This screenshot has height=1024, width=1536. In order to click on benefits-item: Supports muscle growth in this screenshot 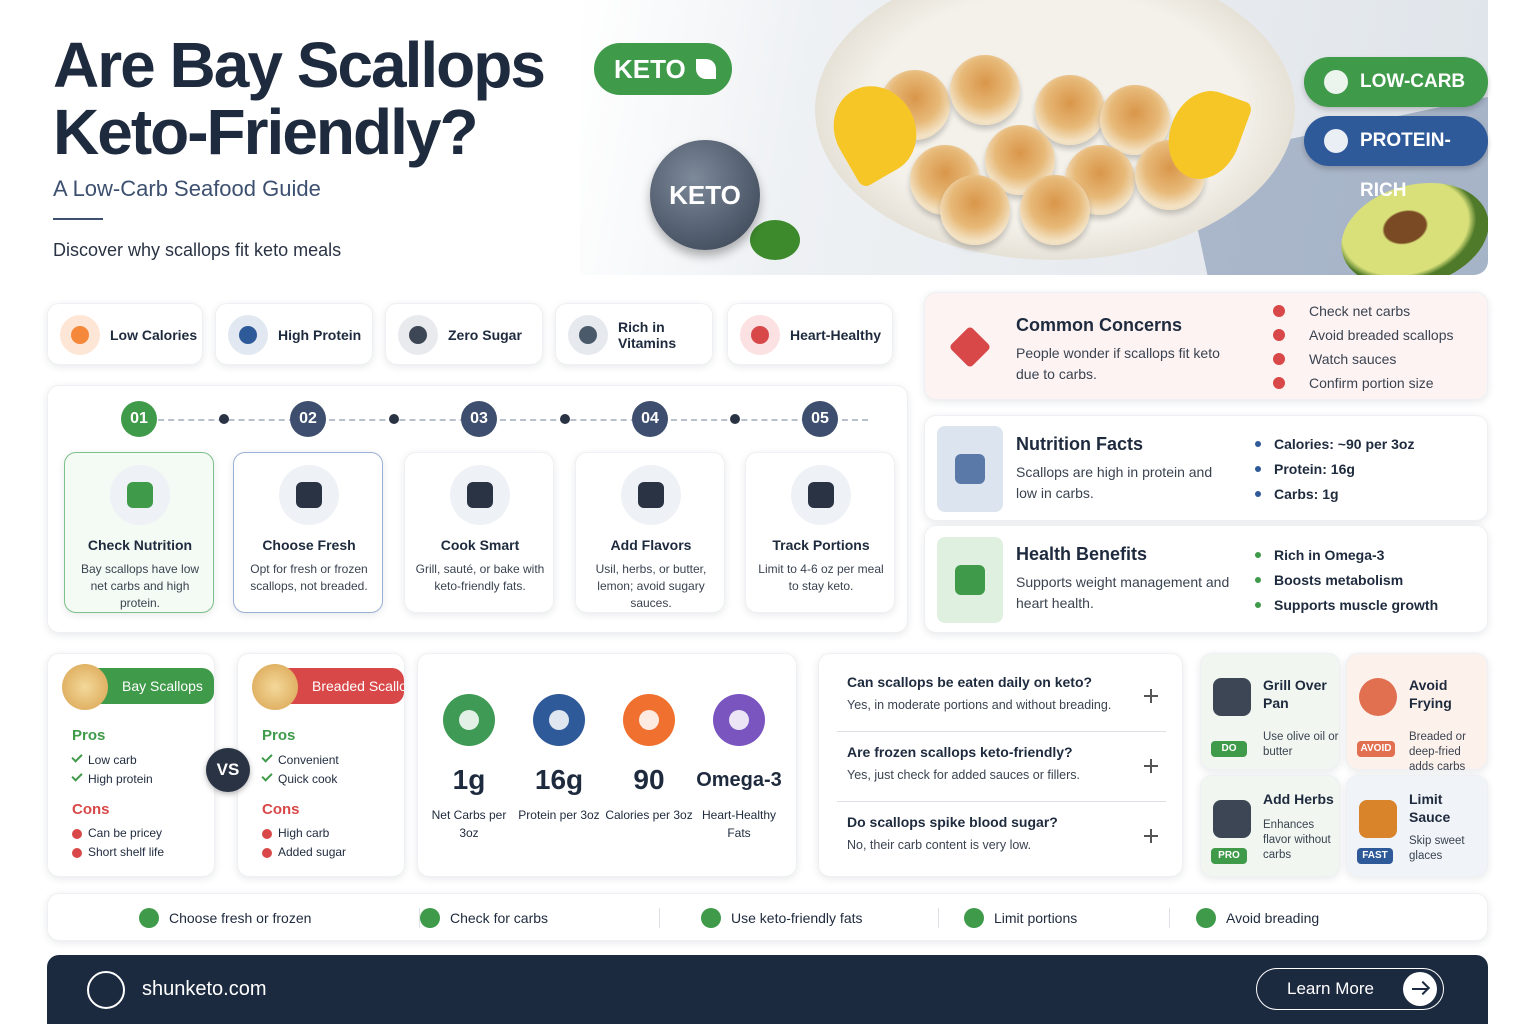, I will do `click(1356, 604)`.